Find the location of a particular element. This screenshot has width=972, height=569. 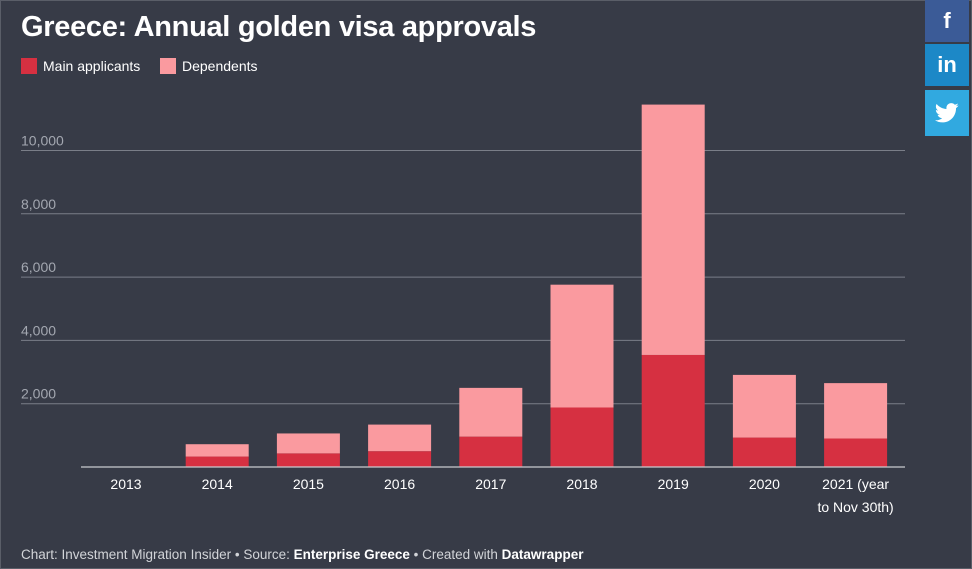

y-tick-label-4000: 4,000 is located at coordinates (38, 330).